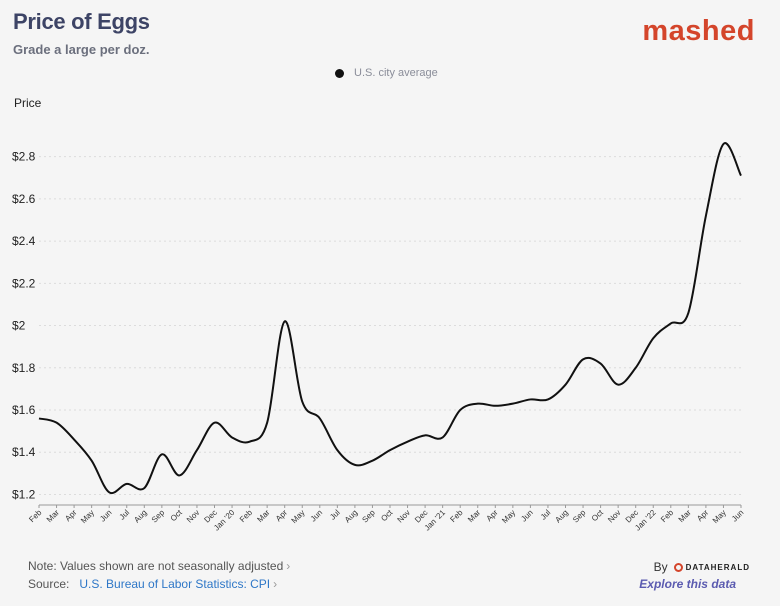 The image size is (780, 606). Describe the element at coordinates (687, 584) in the screenshot. I see `explore-data-link: Explore this data` at that location.